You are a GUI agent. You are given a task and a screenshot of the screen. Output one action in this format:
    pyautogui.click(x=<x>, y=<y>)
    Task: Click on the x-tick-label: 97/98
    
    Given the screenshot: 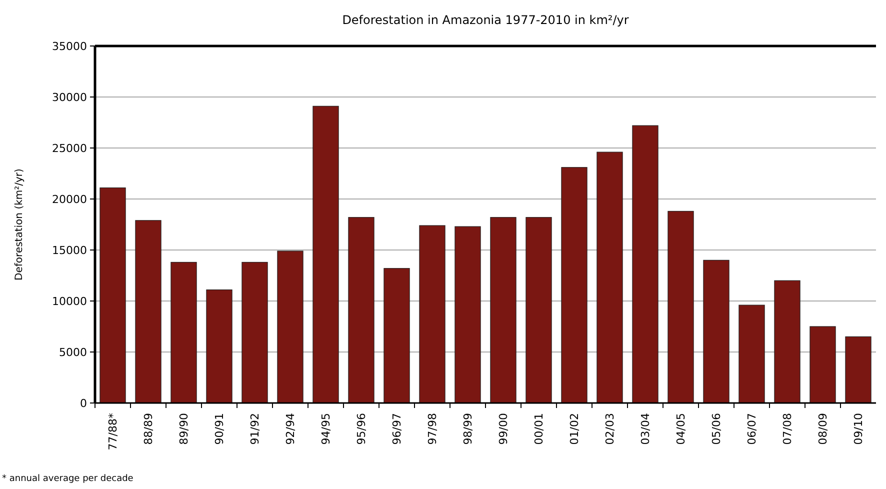 What is the action you would take?
    pyautogui.click(x=433, y=429)
    